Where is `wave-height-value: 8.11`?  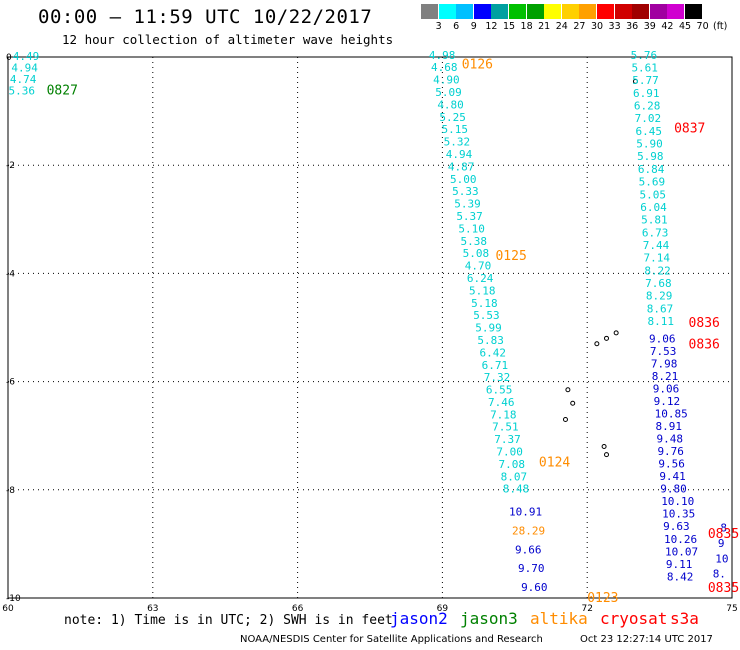
wave-height-value: 8.11 is located at coordinates (661, 321).